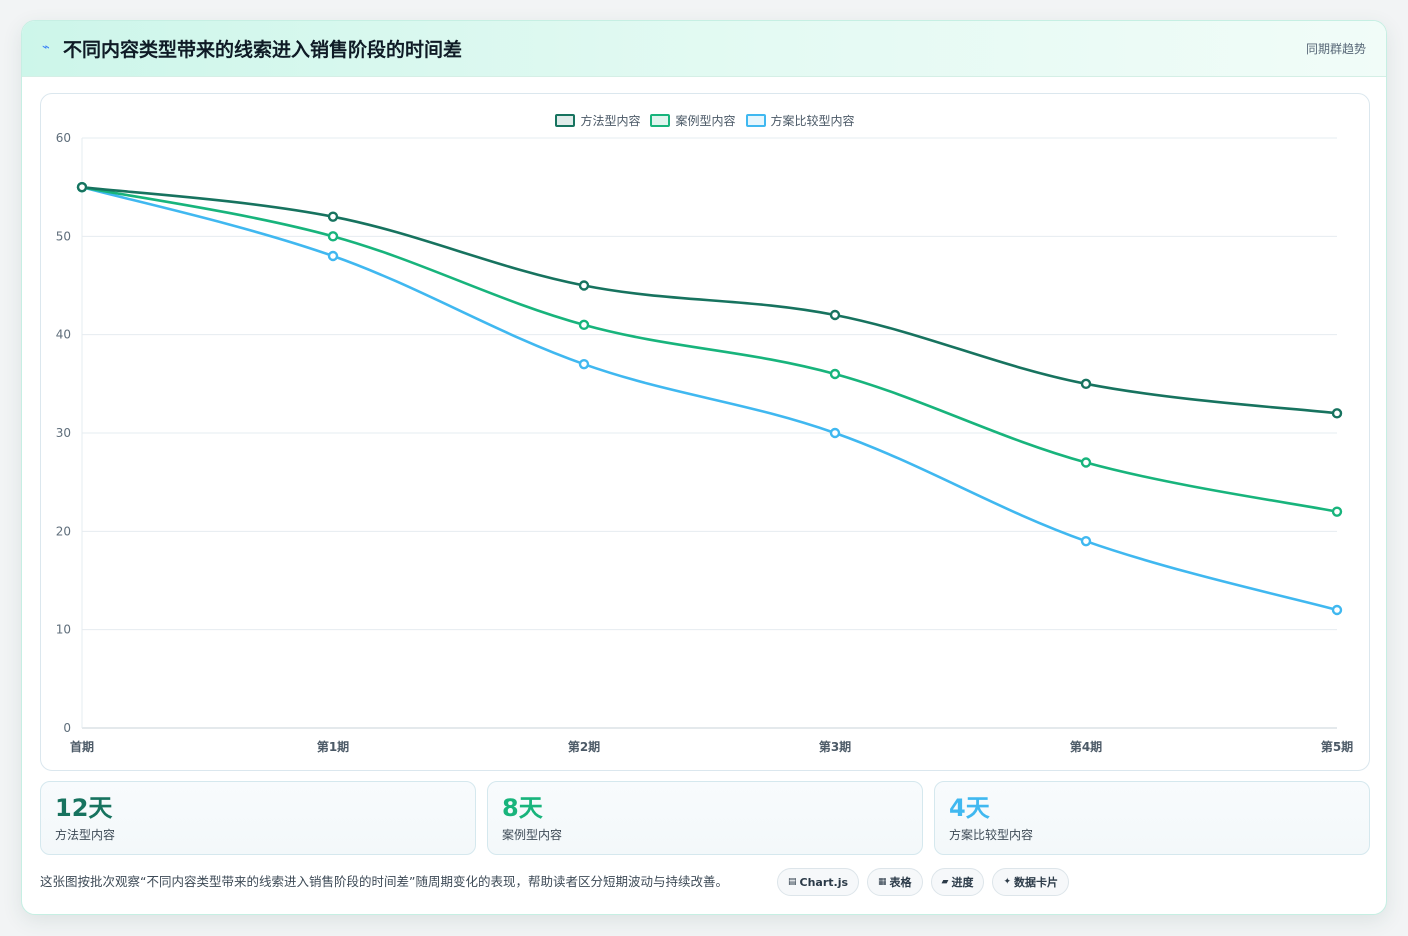 Image resolution: width=1408 pixels, height=936 pixels. What do you see at coordinates (522, 808) in the screenshot?
I see `stat-value: 8天` at bounding box center [522, 808].